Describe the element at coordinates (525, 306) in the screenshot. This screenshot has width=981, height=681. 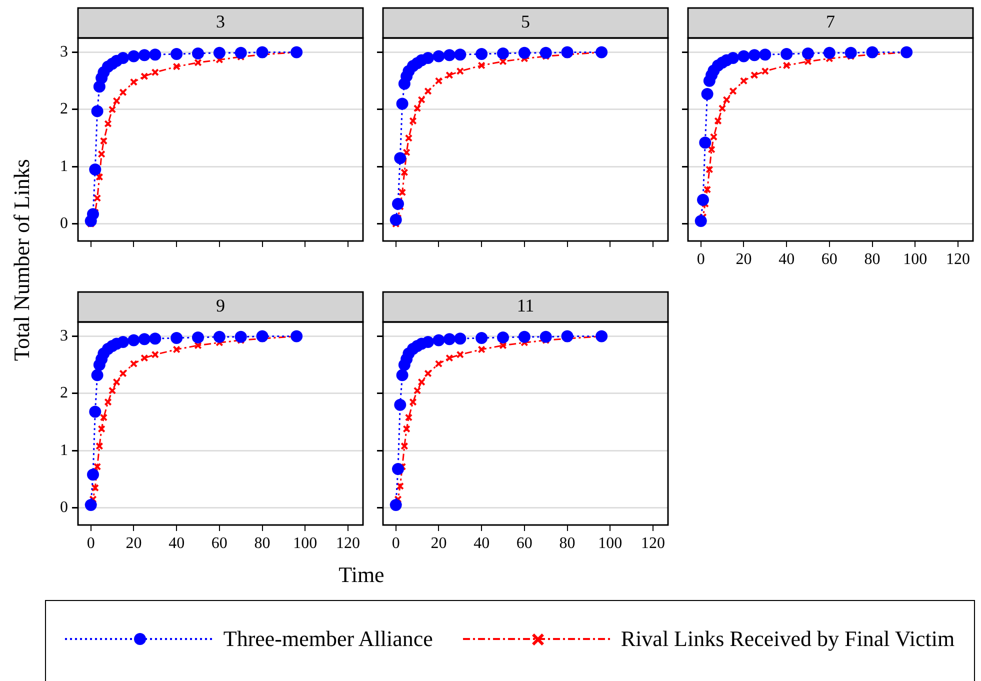
I see `chart-title: 11` at that location.